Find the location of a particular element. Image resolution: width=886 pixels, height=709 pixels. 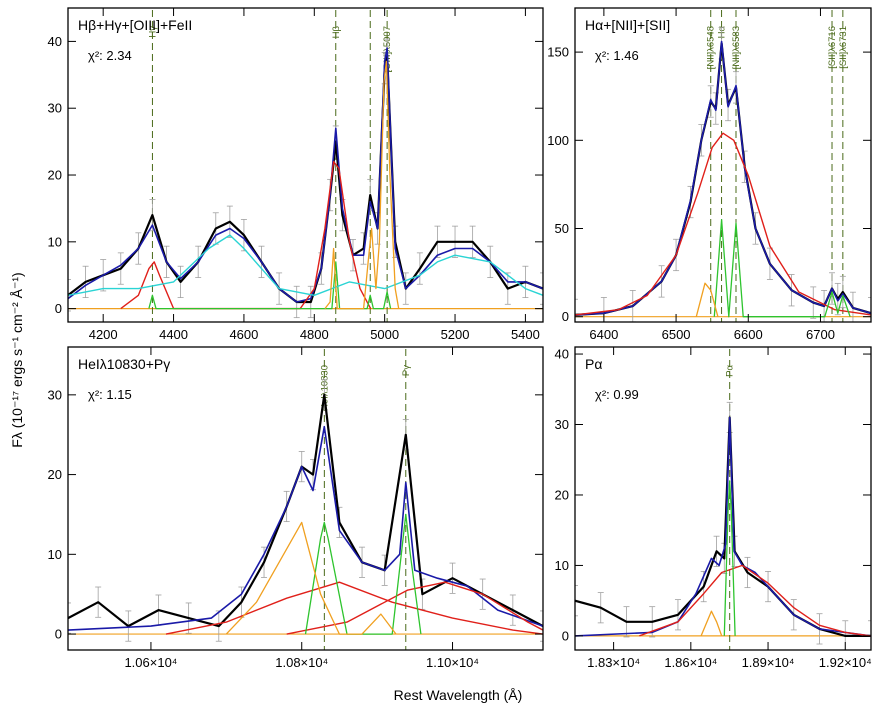

x-tick-label: 5400 is located at coordinates (525, 334).